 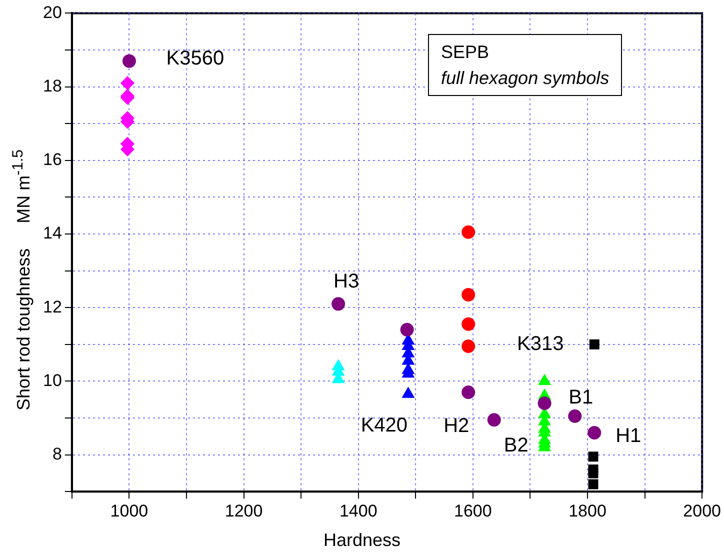 What do you see at coordinates (195, 59) in the screenshot?
I see `annotation: K3560` at bounding box center [195, 59].